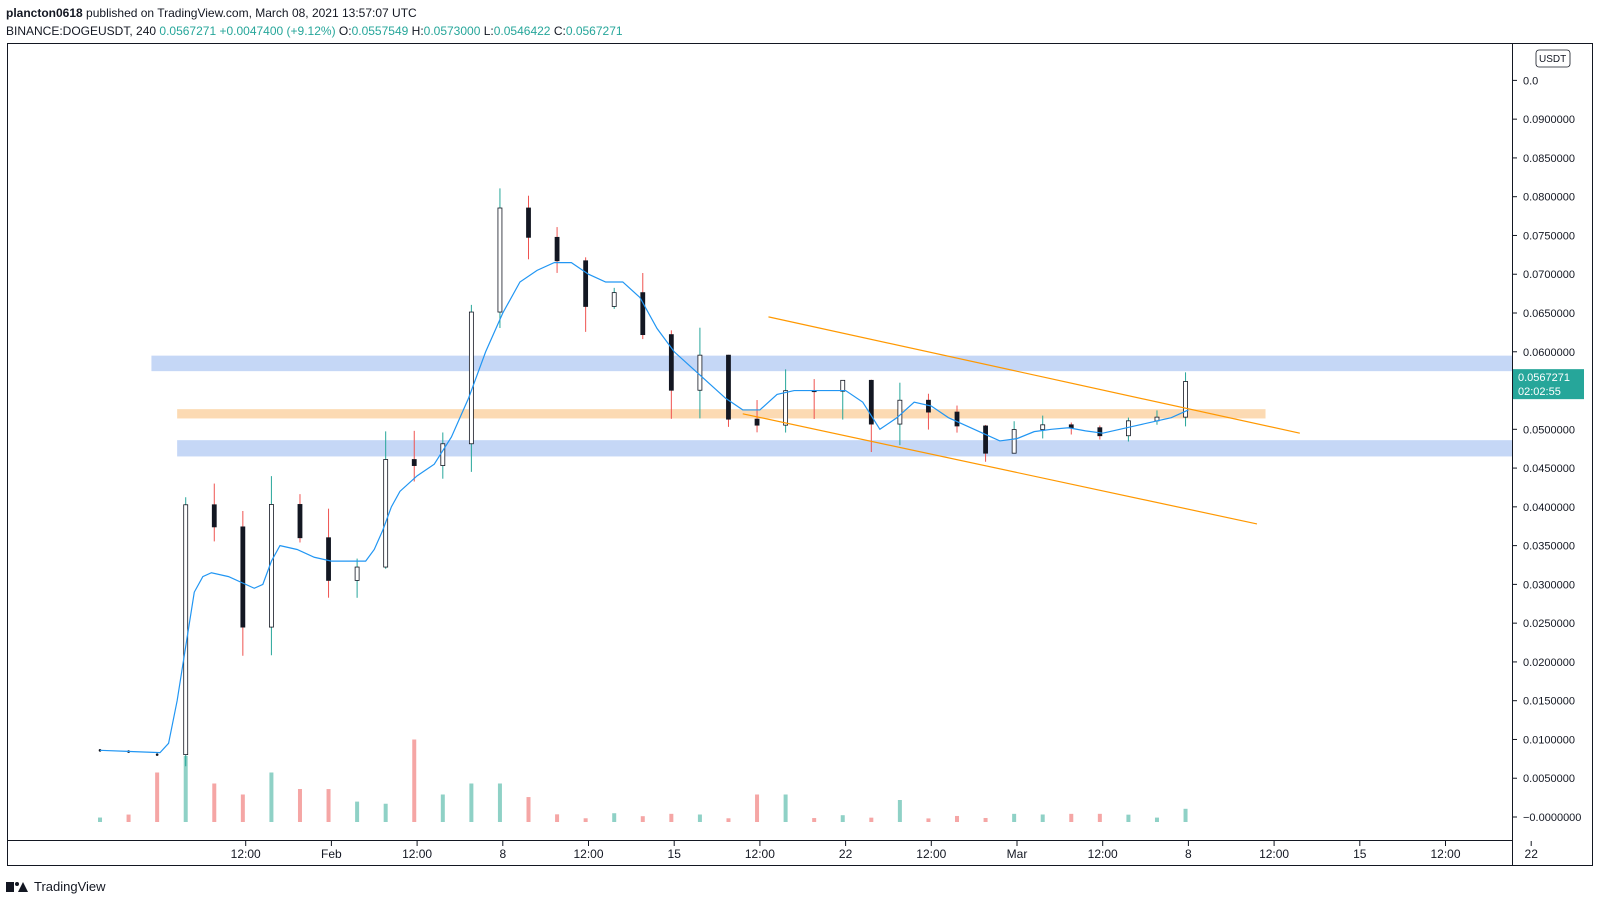  Describe the element at coordinates (844, 448) in the screenshot. I see `zone-support` at that location.